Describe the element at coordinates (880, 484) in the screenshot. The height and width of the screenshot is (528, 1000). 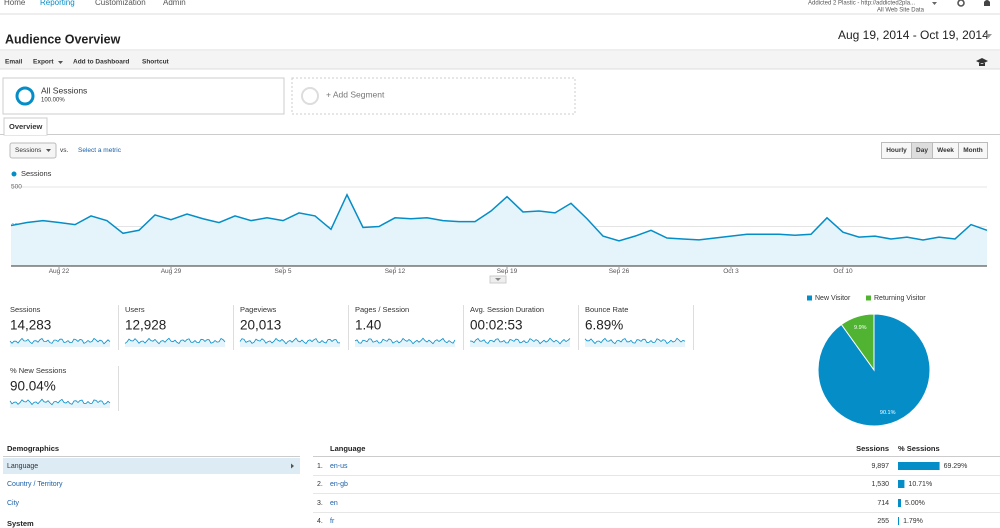
I see `row-sessions: 1,530` at that location.